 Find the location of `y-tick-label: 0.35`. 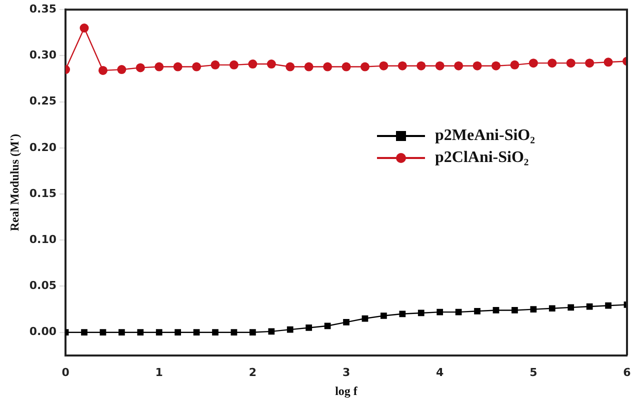

y-tick-label: 0.35 is located at coordinates (43, 9).